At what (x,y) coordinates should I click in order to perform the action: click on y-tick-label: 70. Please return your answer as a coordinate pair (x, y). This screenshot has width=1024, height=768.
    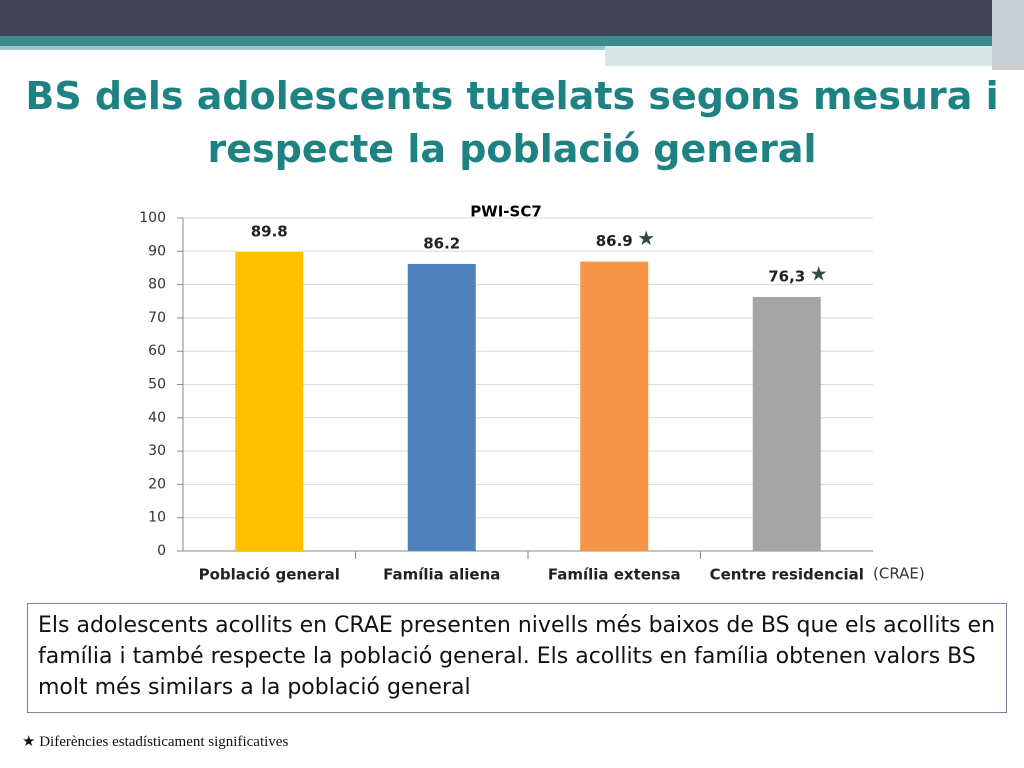
    Looking at the image, I should click on (157, 318).